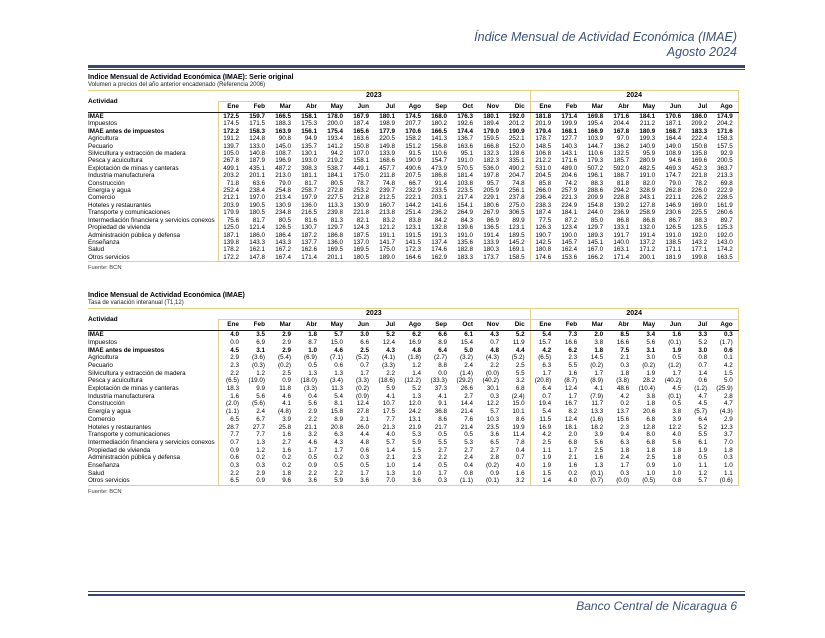 Image resolution: width=825 pixels, height=638 pixels. I want to click on value-cell: 258.7, so click(309, 191).